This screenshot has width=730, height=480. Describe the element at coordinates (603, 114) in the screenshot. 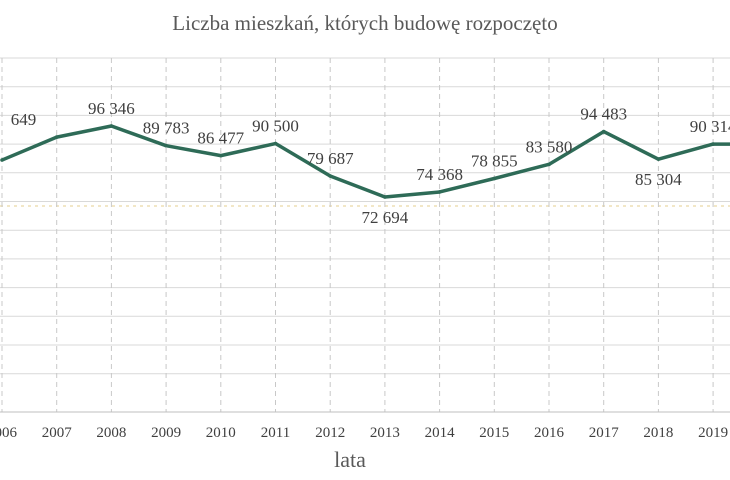

I see `data-label: 94 483` at that location.